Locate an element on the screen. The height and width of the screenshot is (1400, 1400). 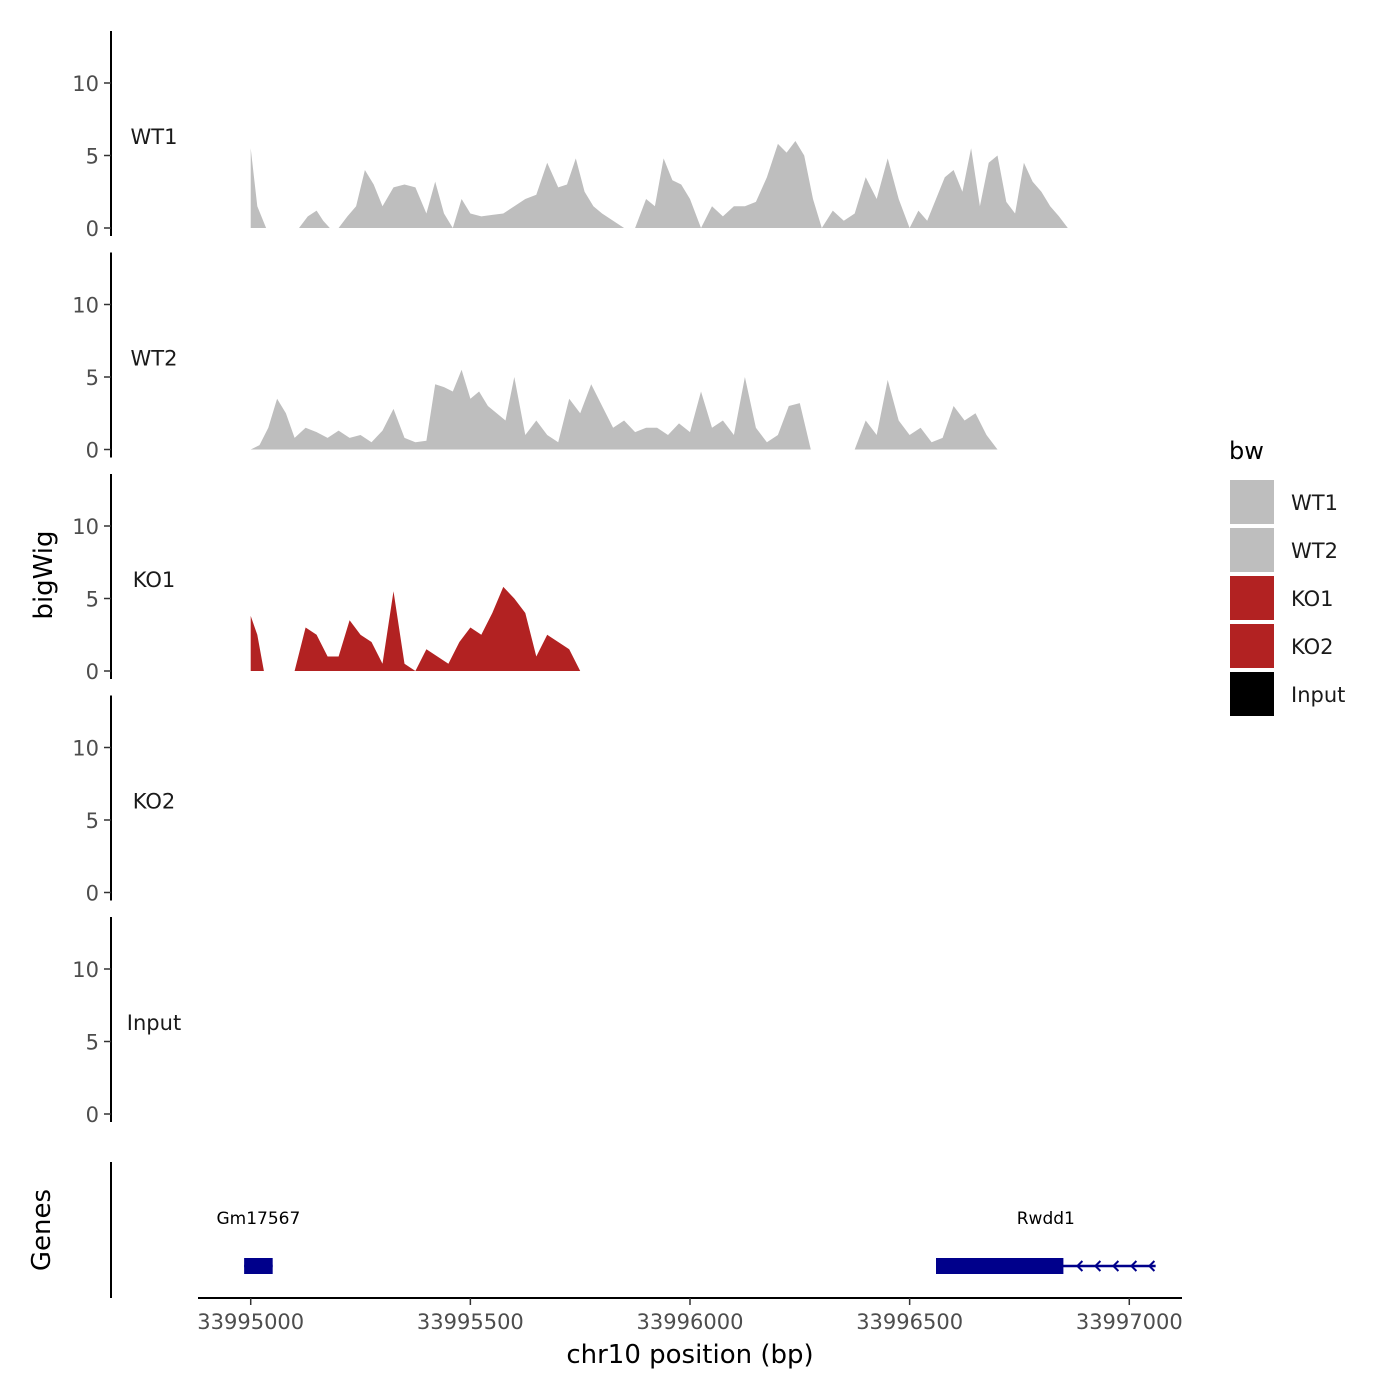
track-label: KO2 is located at coordinates (154, 802).